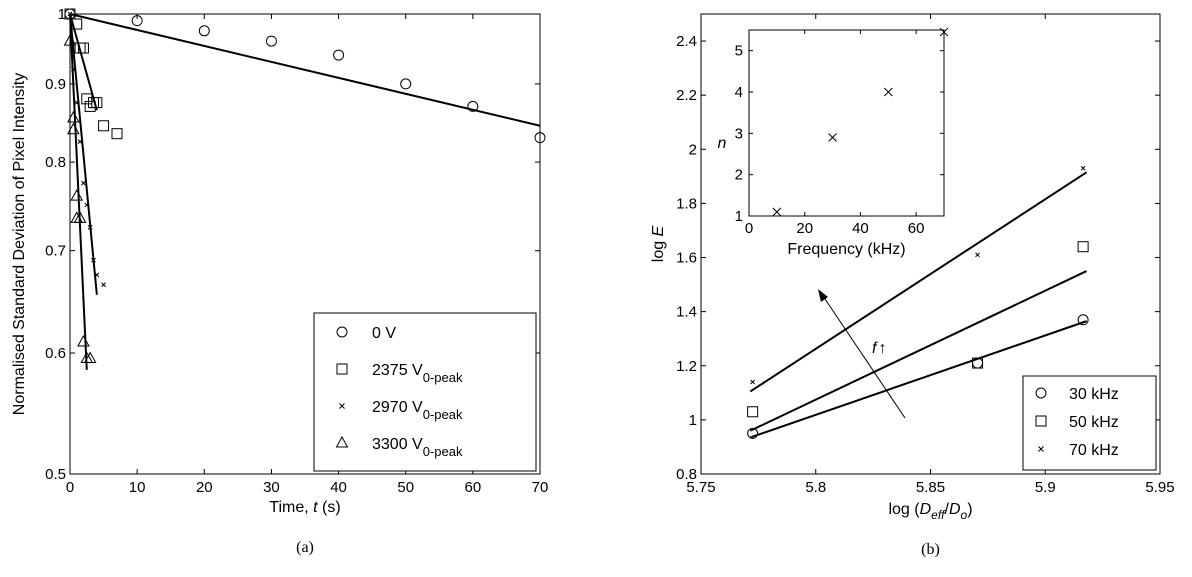 This screenshot has height=577, width=1192. What do you see at coordinates (686, 312) in the screenshot?
I see `y-tick-label: 1.4` at bounding box center [686, 312].